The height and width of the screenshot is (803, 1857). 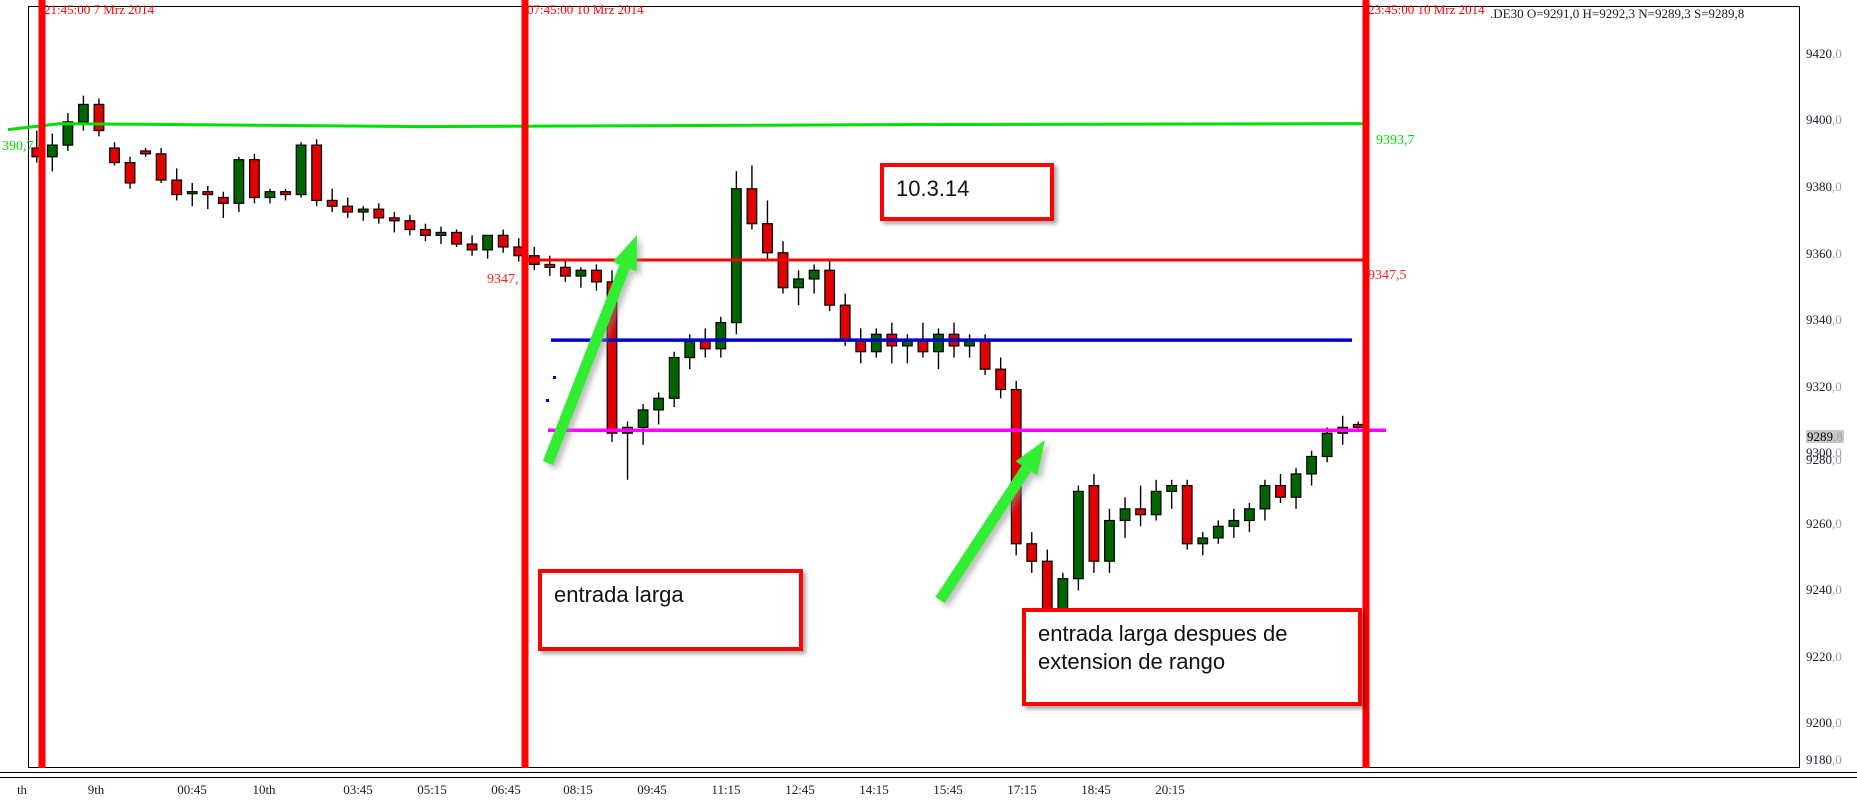 What do you see at coordinates (99, 9) in the screenshot?
I see `marker-left-label: 21:45:00 7 Mrz 2014` at bounding box center [99, 9].